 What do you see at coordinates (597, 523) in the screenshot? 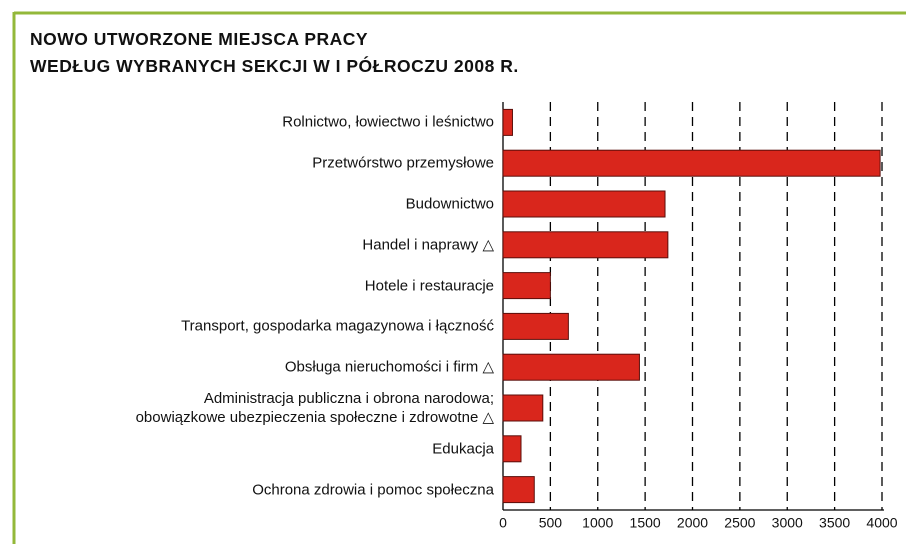
I see `x-tick-label: 1000` at bounding box center [597, 523].